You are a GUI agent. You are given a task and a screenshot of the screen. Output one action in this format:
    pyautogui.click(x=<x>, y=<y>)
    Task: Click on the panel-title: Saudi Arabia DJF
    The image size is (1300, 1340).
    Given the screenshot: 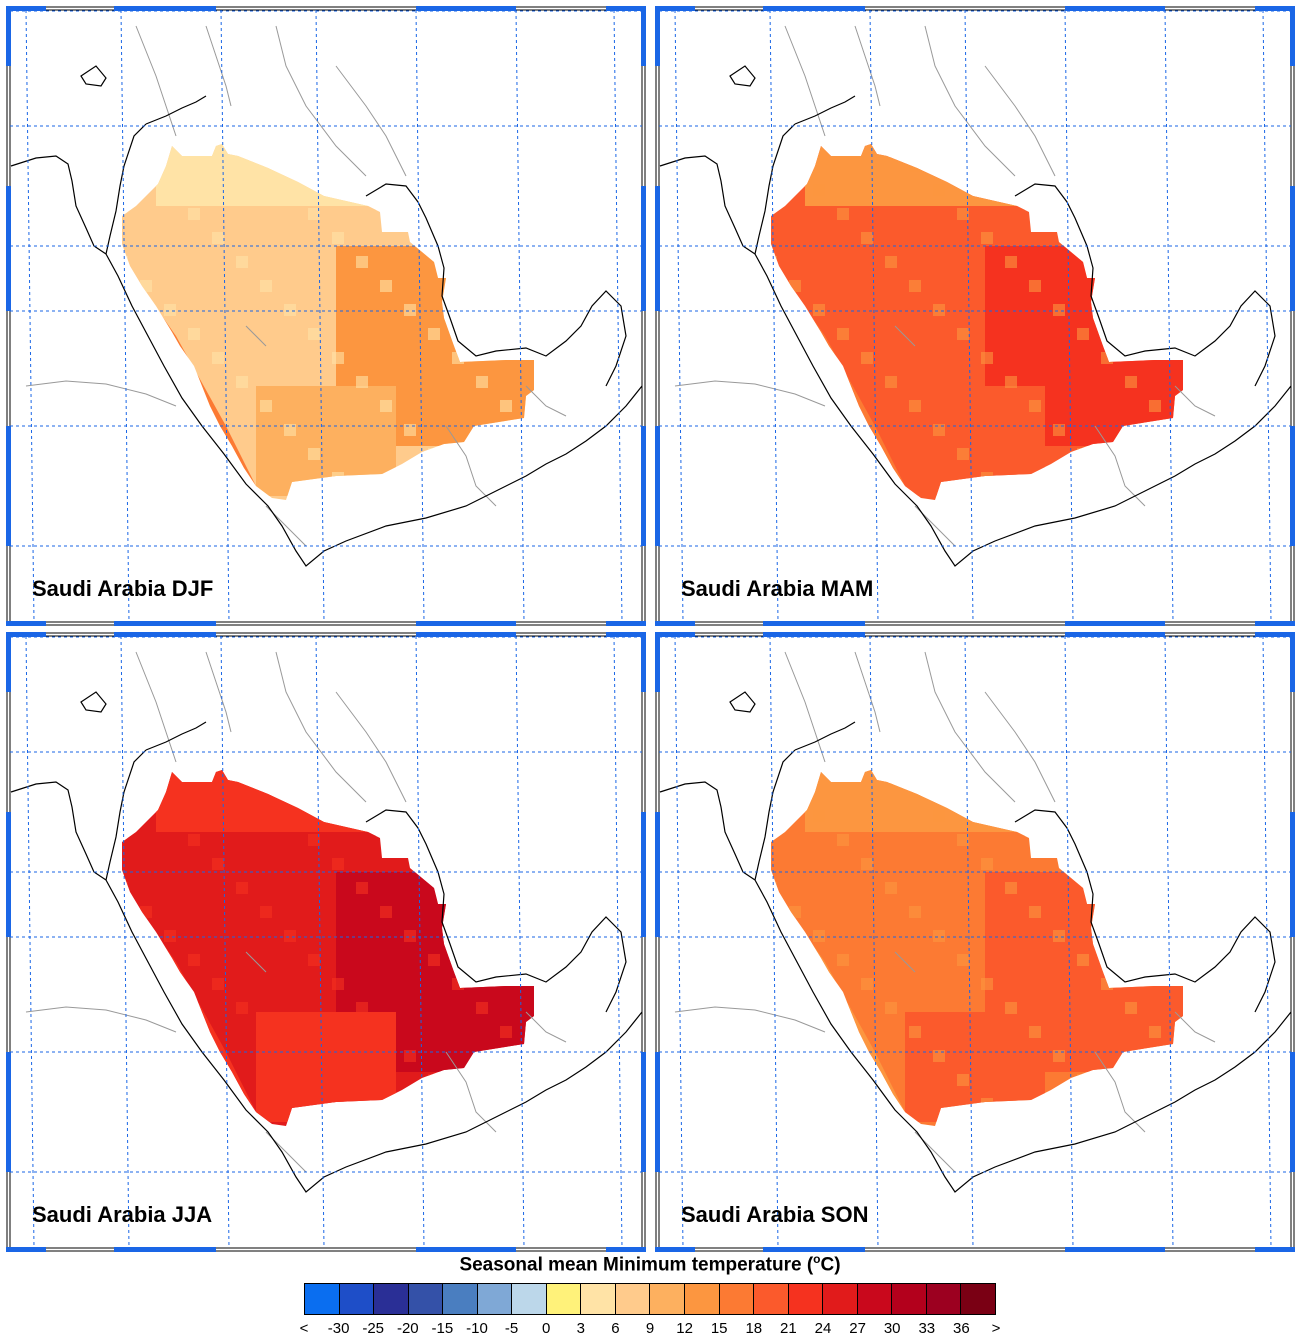 What is the action you would take?
    pyautogui.click(x=122, y=588)
    